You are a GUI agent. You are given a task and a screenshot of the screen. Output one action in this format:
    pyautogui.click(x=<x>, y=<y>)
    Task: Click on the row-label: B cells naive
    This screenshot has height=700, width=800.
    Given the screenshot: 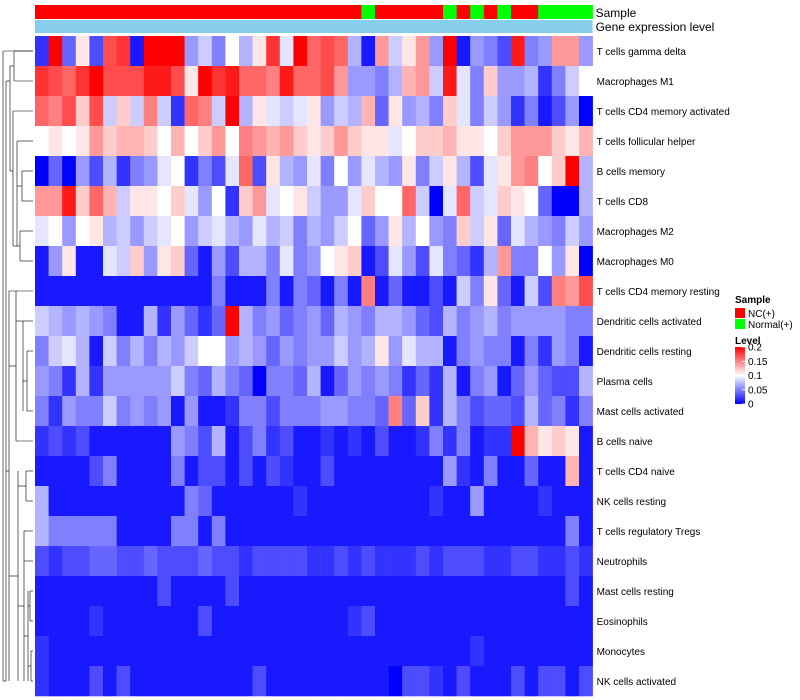 What is the action you would take?
    pyautogui.click(x=625, y=442)
    